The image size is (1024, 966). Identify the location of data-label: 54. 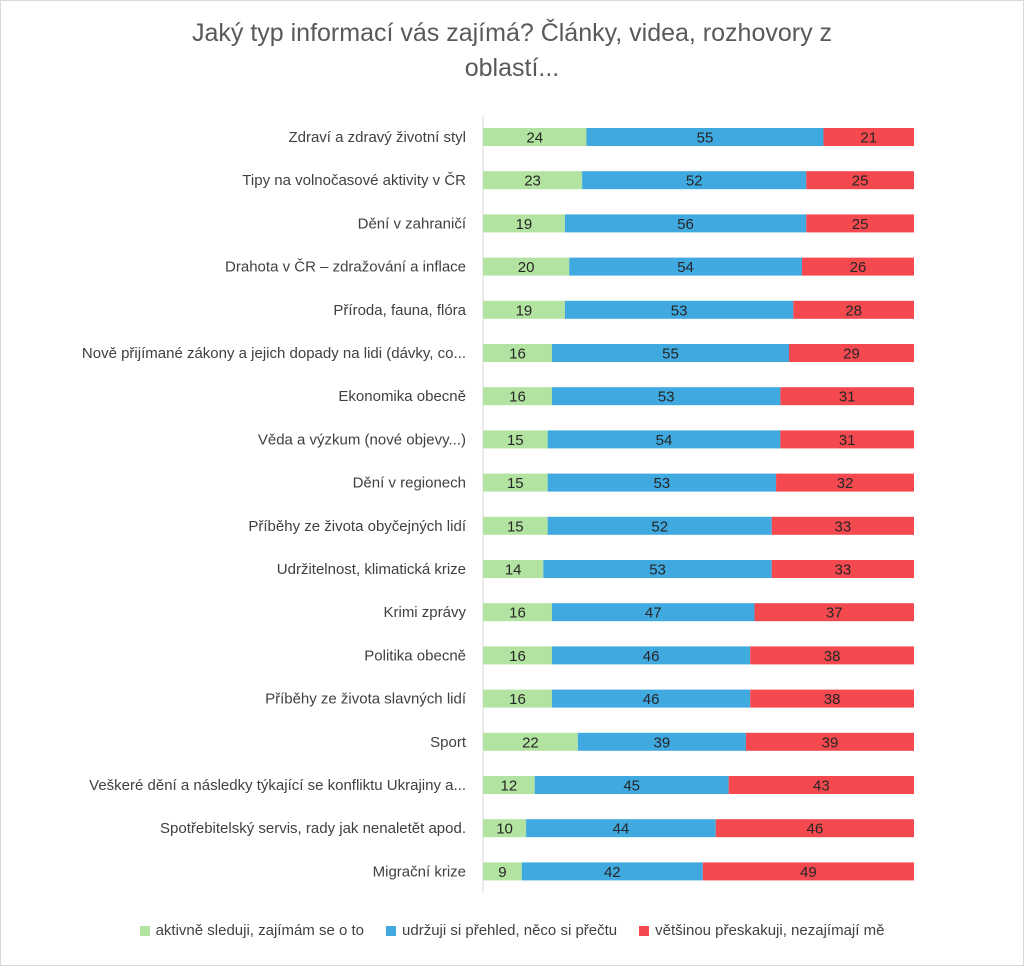
(664, 440).